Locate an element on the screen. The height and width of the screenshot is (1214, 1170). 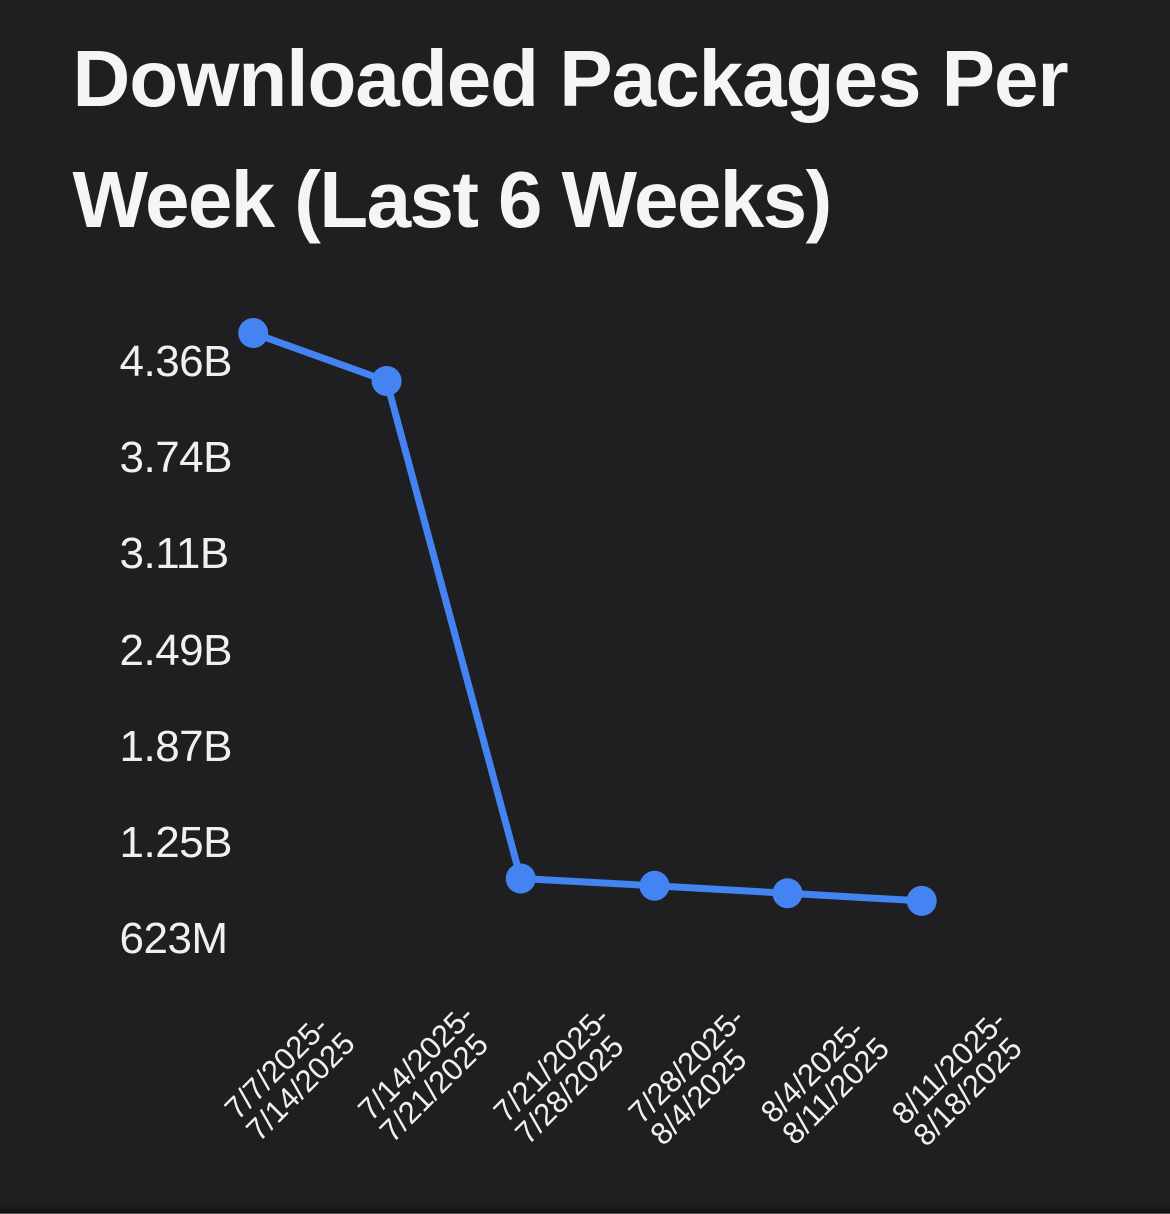
svg-text: 8/4/2025-8/11/2025 is located at coordinates (825, 1080).